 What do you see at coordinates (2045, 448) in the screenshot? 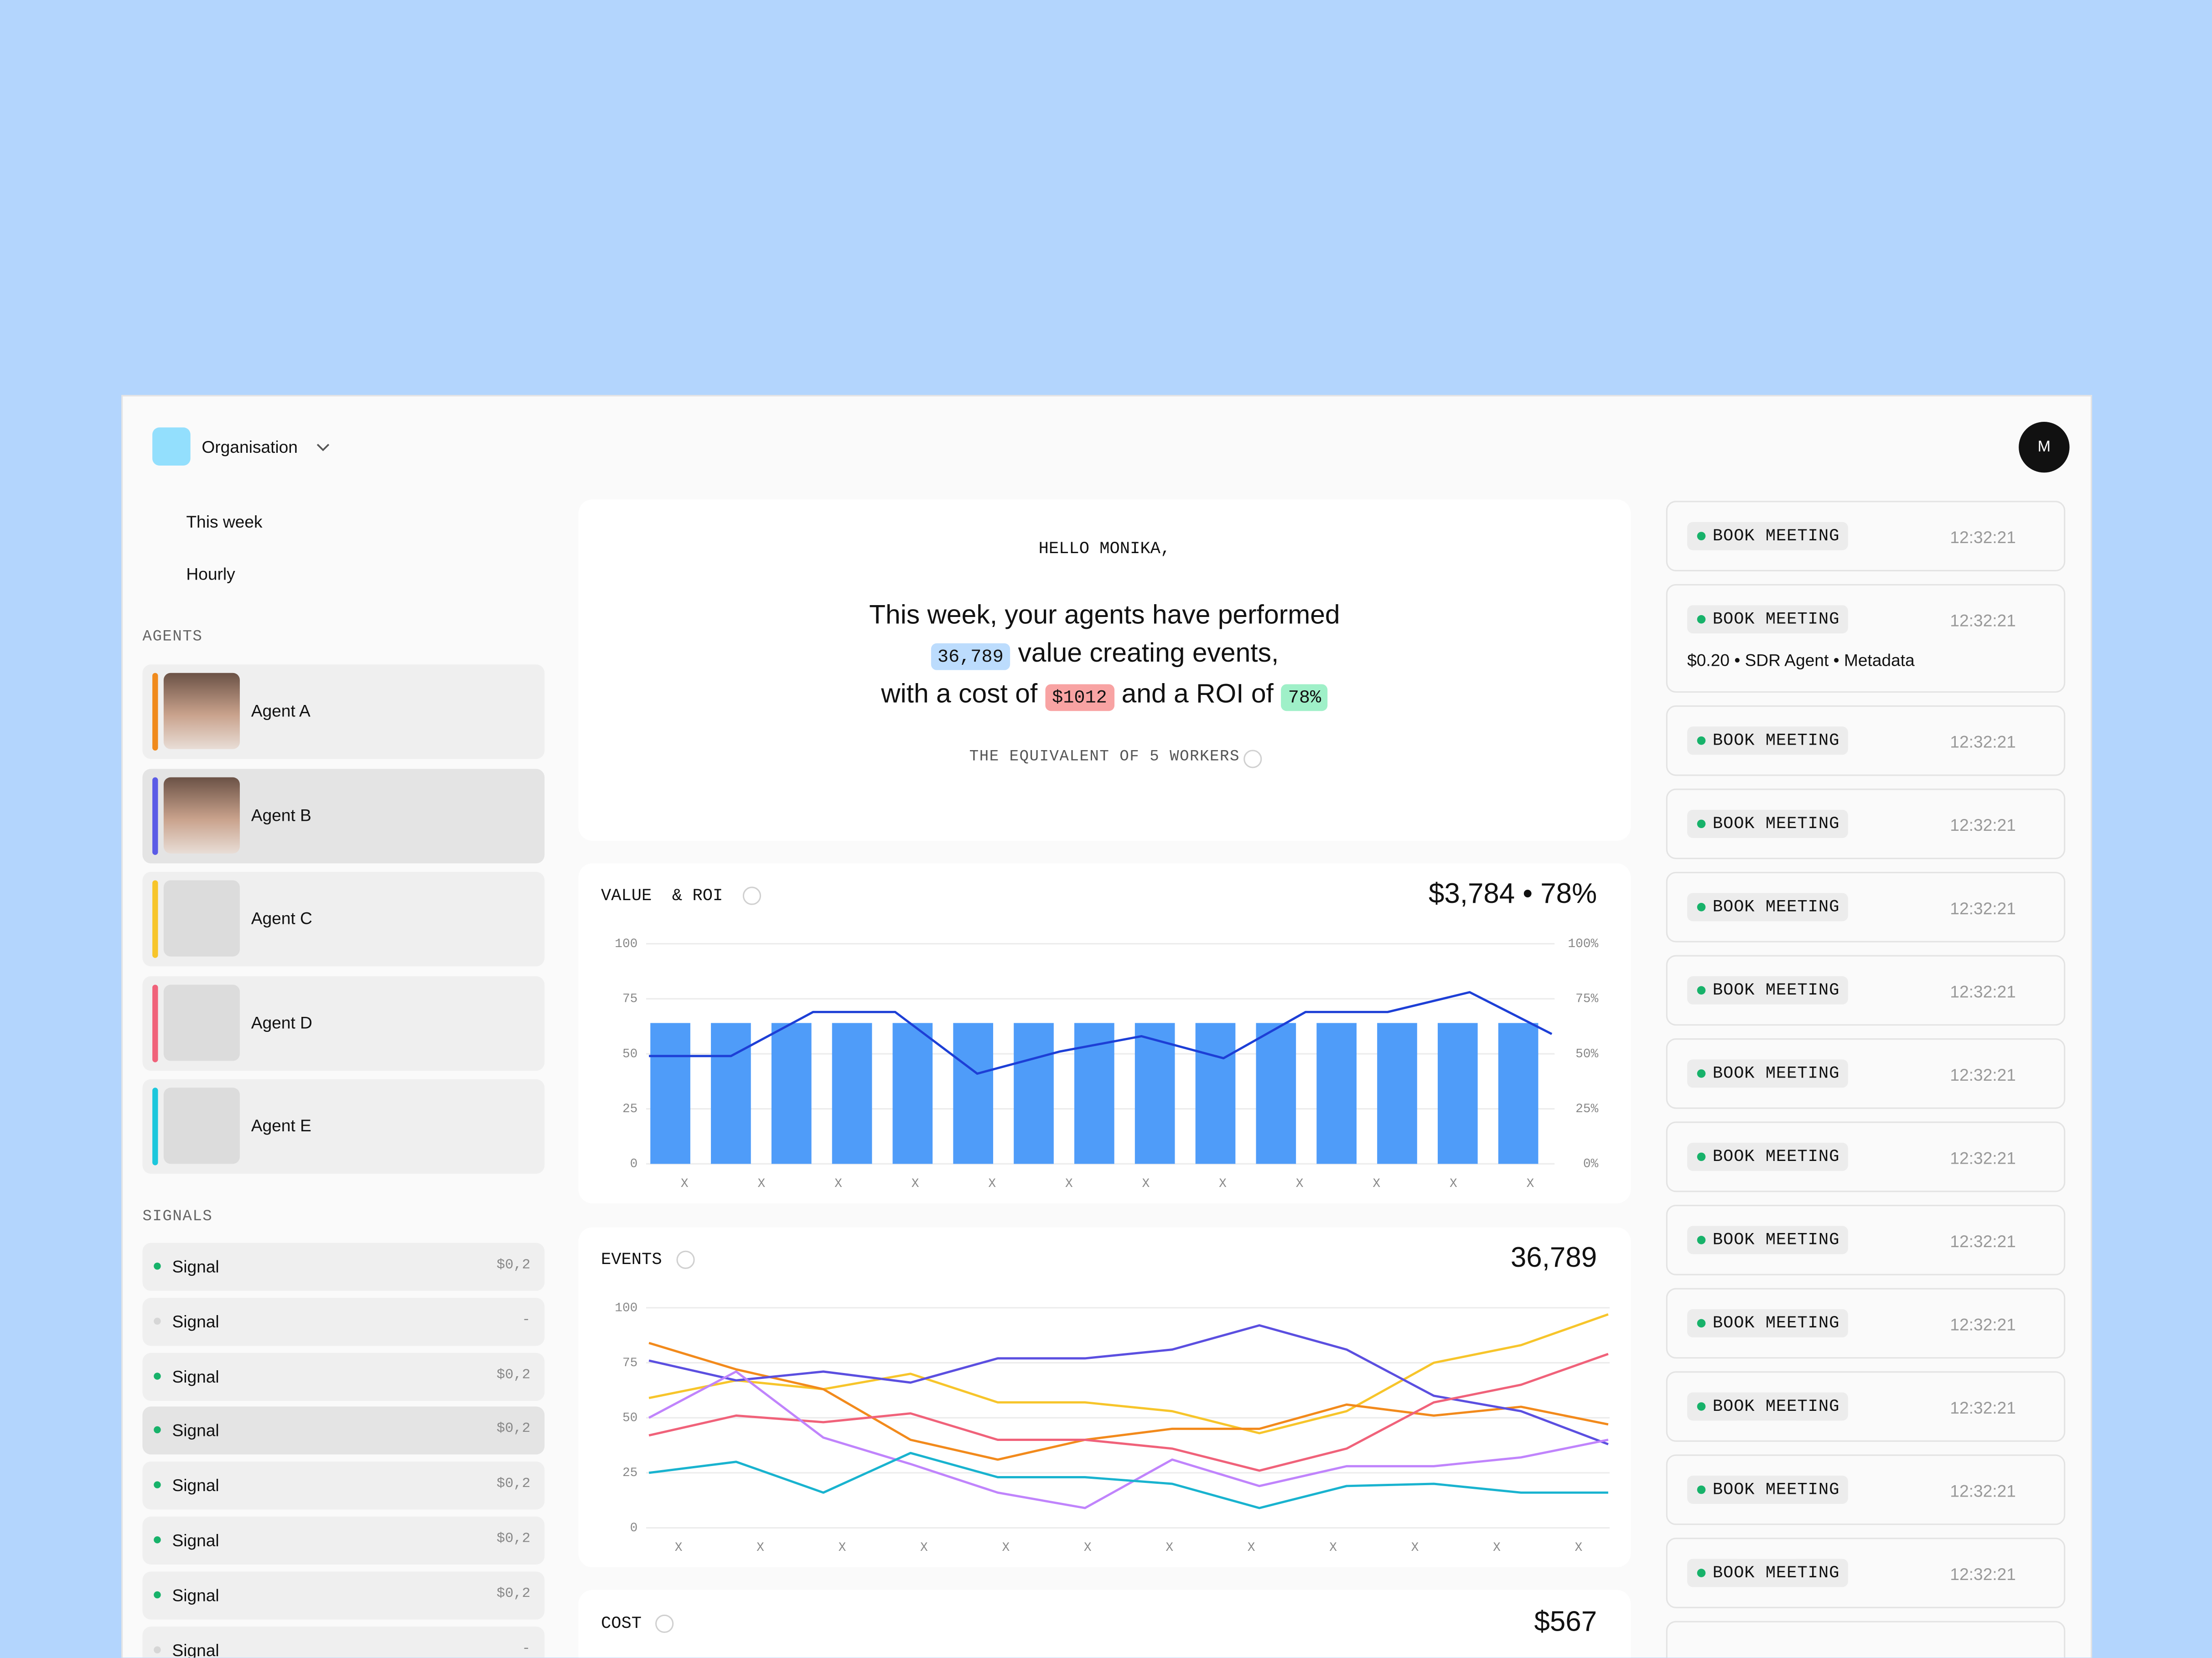
I see `avatar: M` at bounding box center [2045, 448].